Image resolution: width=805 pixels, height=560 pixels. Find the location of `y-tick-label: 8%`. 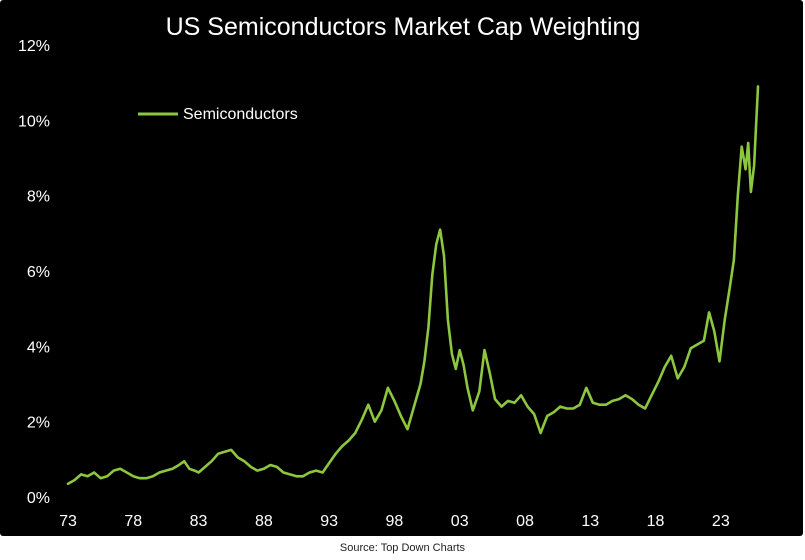

y-tick-label: 8% is located at coordinates (38, 197).